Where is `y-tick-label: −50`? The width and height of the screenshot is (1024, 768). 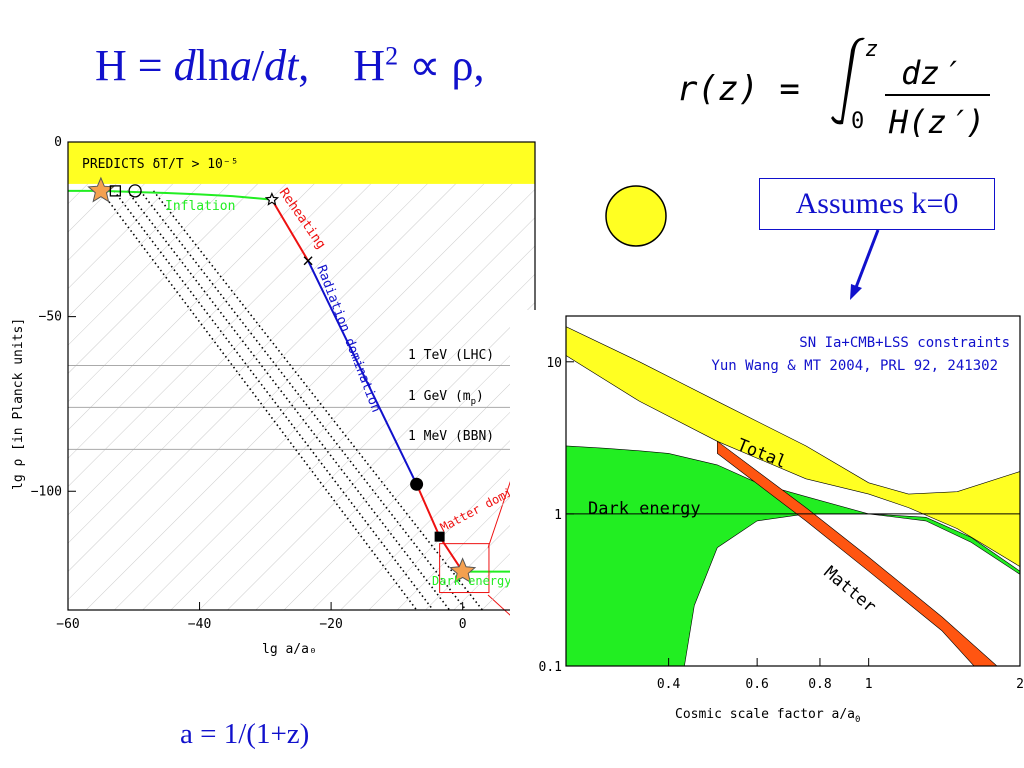 y-tick-label: −50 is located at coordinates (50, 317).